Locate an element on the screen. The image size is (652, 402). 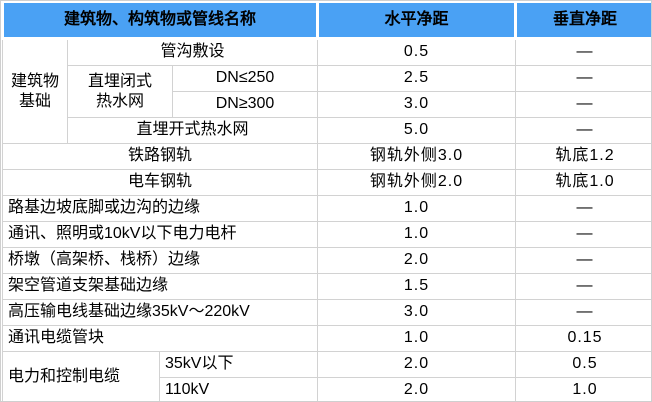
table-row: 110kV 2.0 1.0 is located at coordinates (327, 389).